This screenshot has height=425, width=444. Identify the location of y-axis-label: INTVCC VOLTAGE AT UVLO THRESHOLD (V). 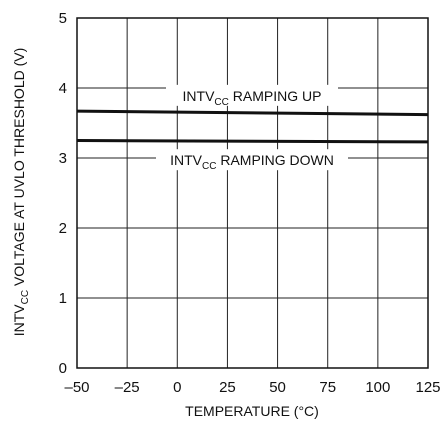
(21, 192).